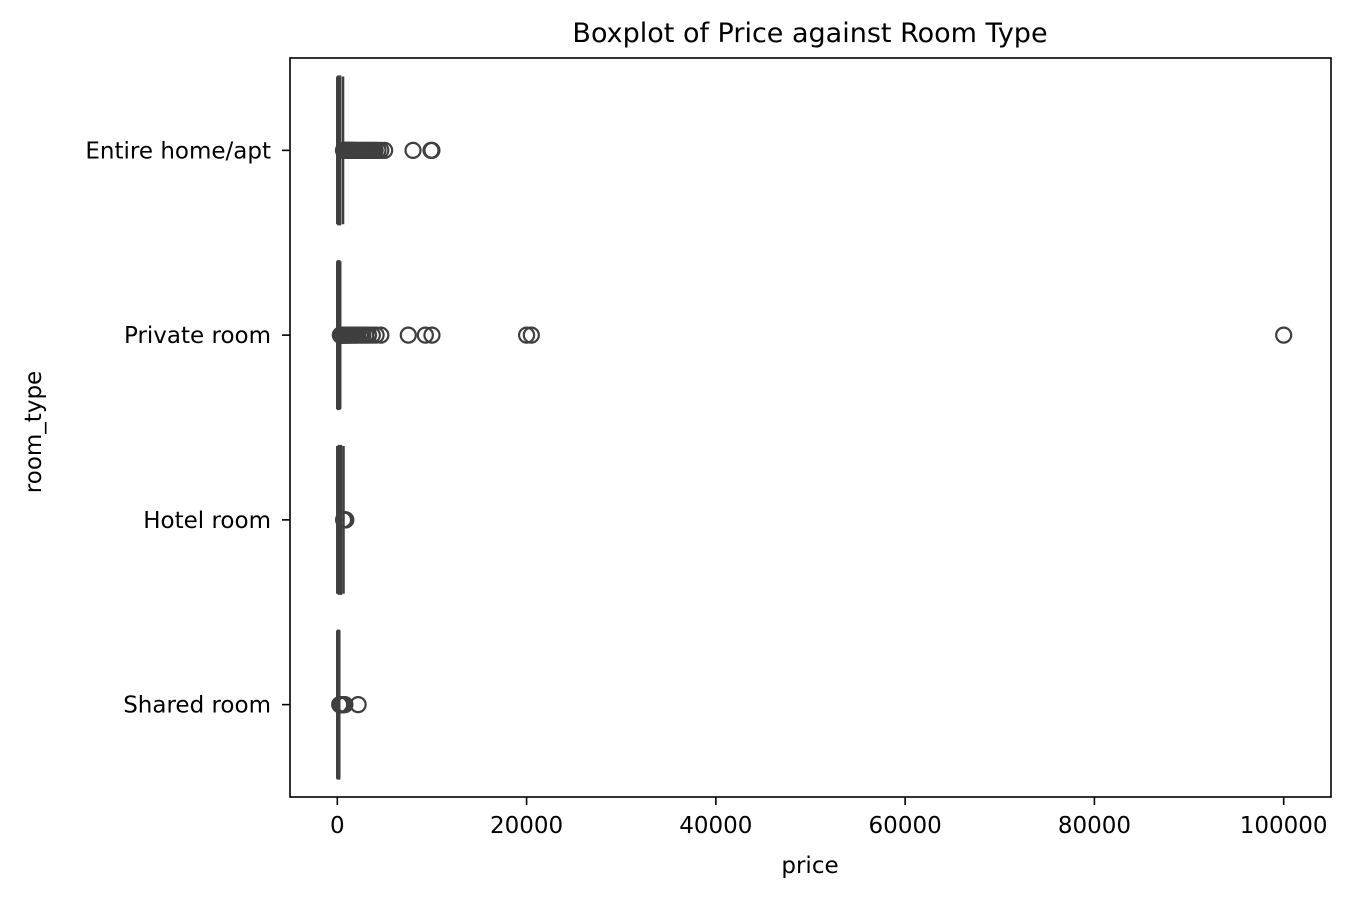  Describe the element at coordinates (1284, 826) in the screenshot. I see `x-tick-label: 100000` at that location.